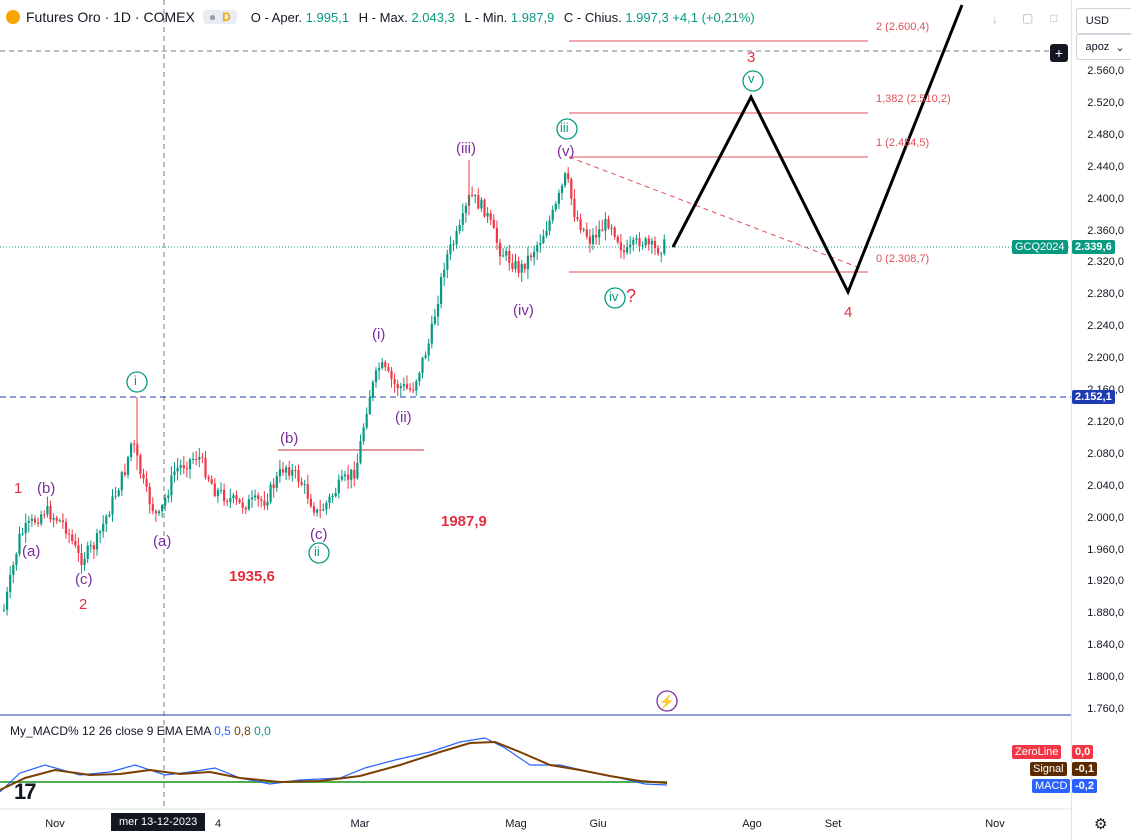  Describe the element at coordinates (718, 156) in the screenshot. I see `fib-extension` at that location.